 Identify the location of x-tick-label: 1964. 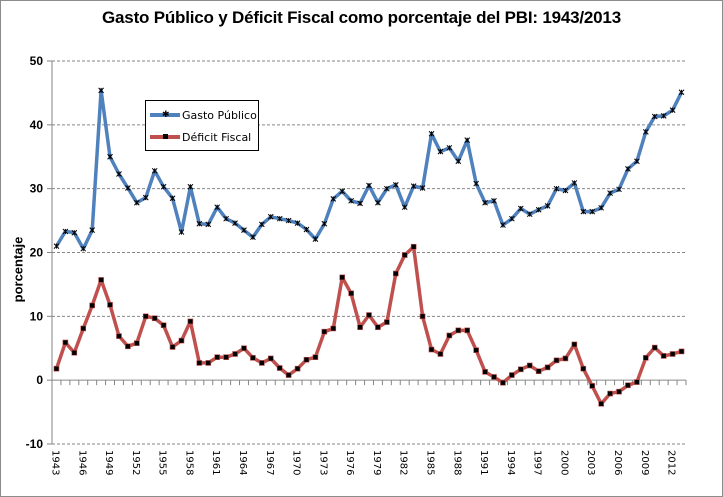
(242, 462).